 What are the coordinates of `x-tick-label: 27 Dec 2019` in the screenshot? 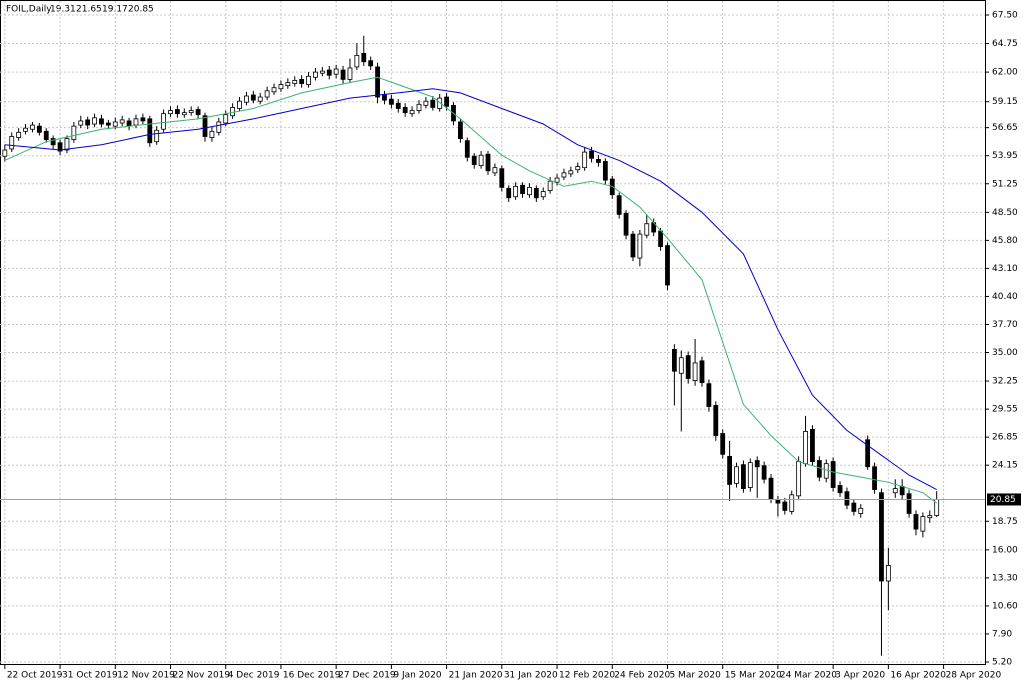 It's located at (367, 676).